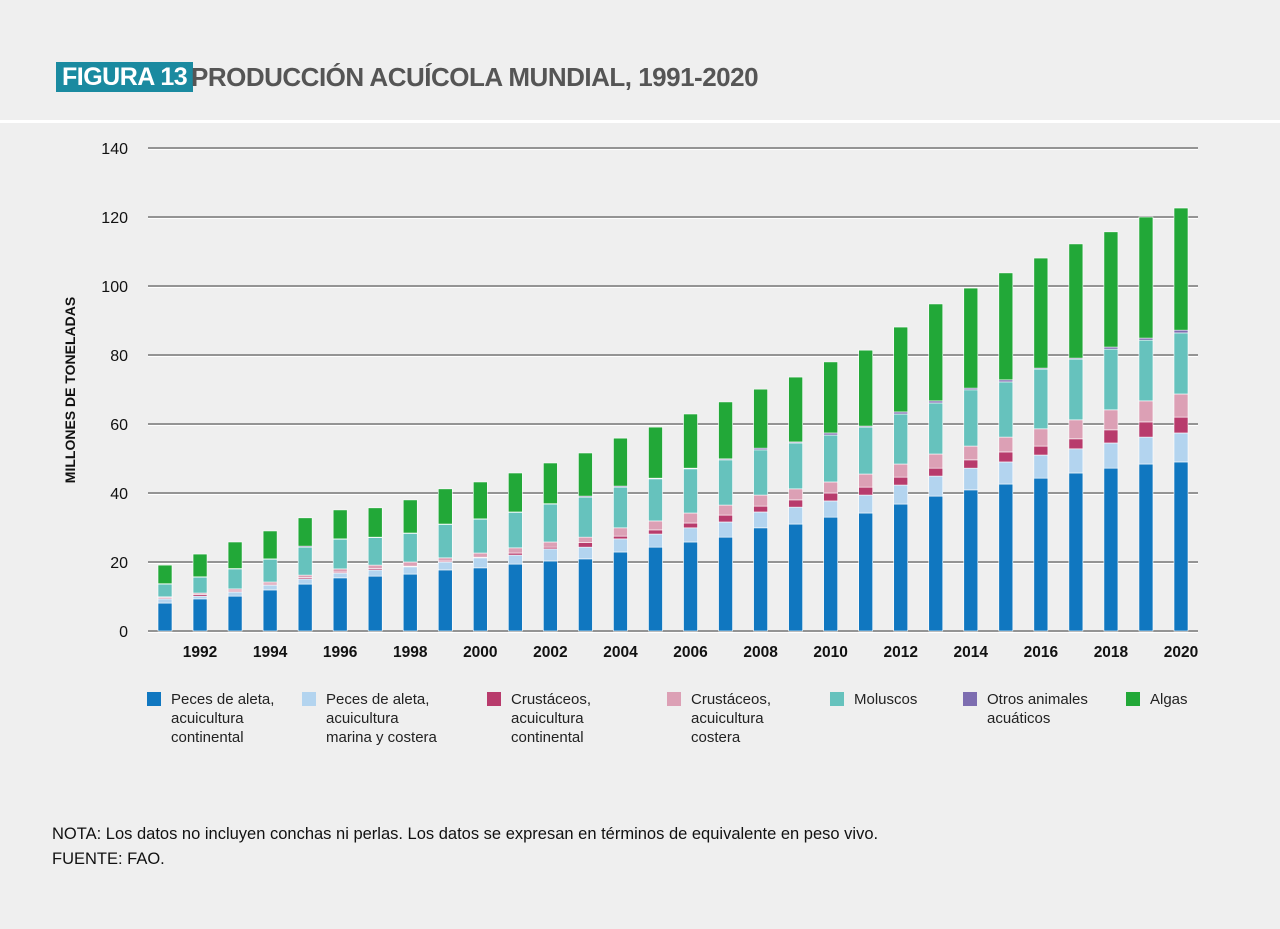 This screenshot has height=929, width=1280. What do you see at coordinates (731, 718) in the screenshot?
I see `legend-label: Crustáceos, acuicultura costera` at bounding box center [731, 718].